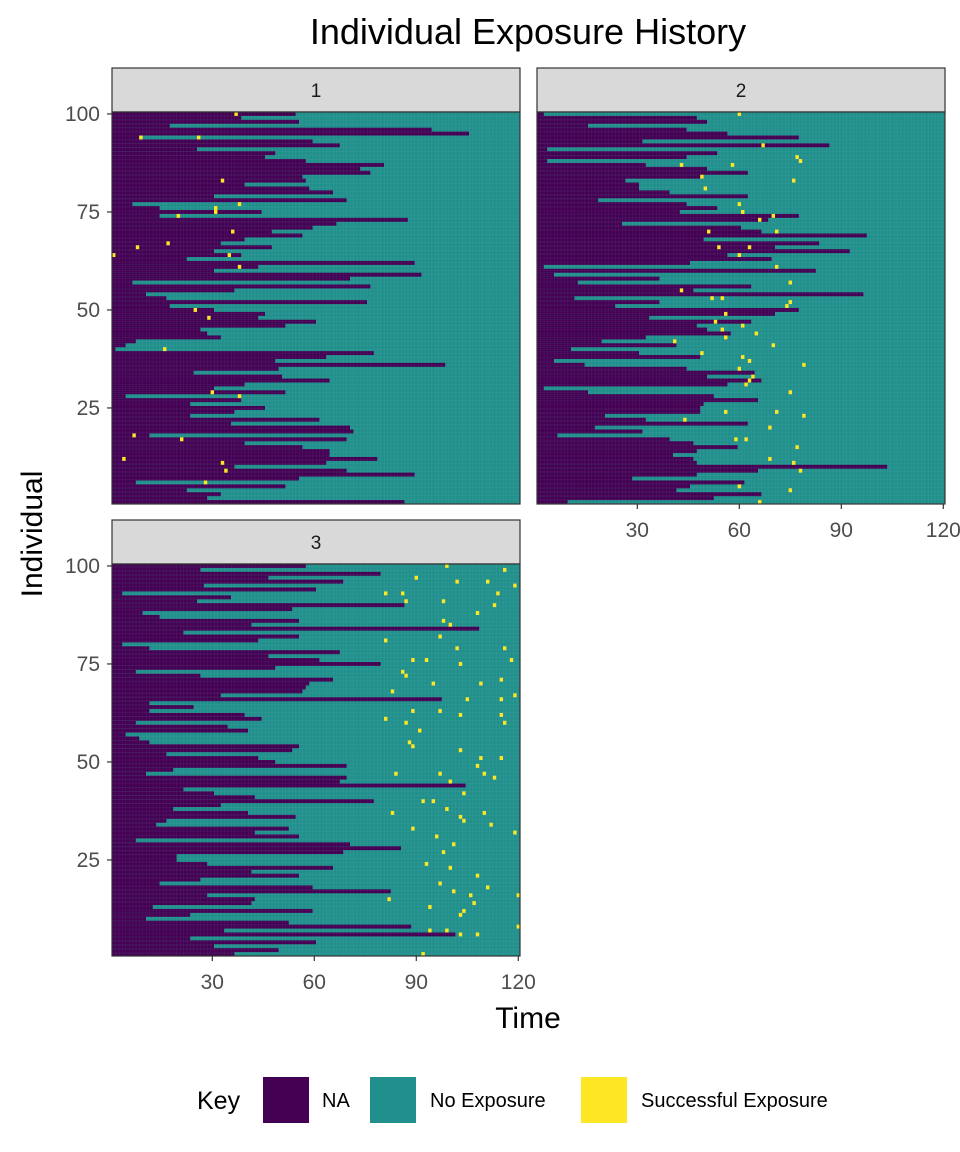 This screenshot has height=1152, width=960. I want to click on panel-border, so click(741, 308).